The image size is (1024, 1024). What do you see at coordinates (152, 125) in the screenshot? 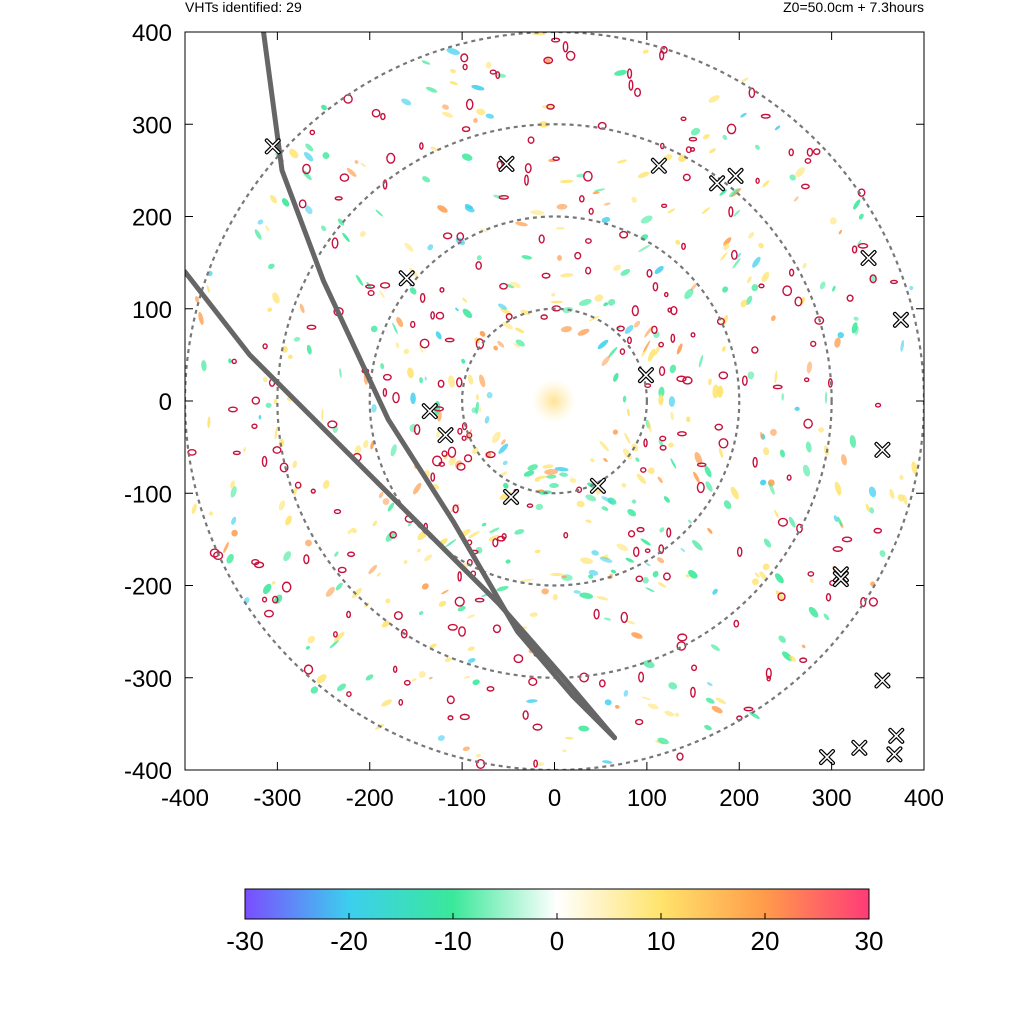
I see `y-tick-label: 300` at bounding box center [152, 125].